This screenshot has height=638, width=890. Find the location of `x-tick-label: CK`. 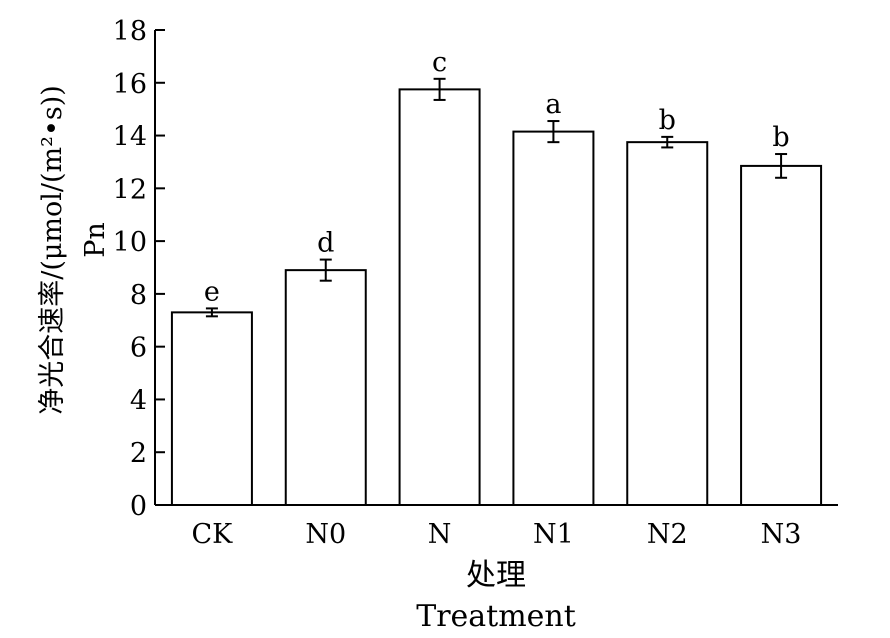

x-tick-label: CK is located at coordinates (212, 534).